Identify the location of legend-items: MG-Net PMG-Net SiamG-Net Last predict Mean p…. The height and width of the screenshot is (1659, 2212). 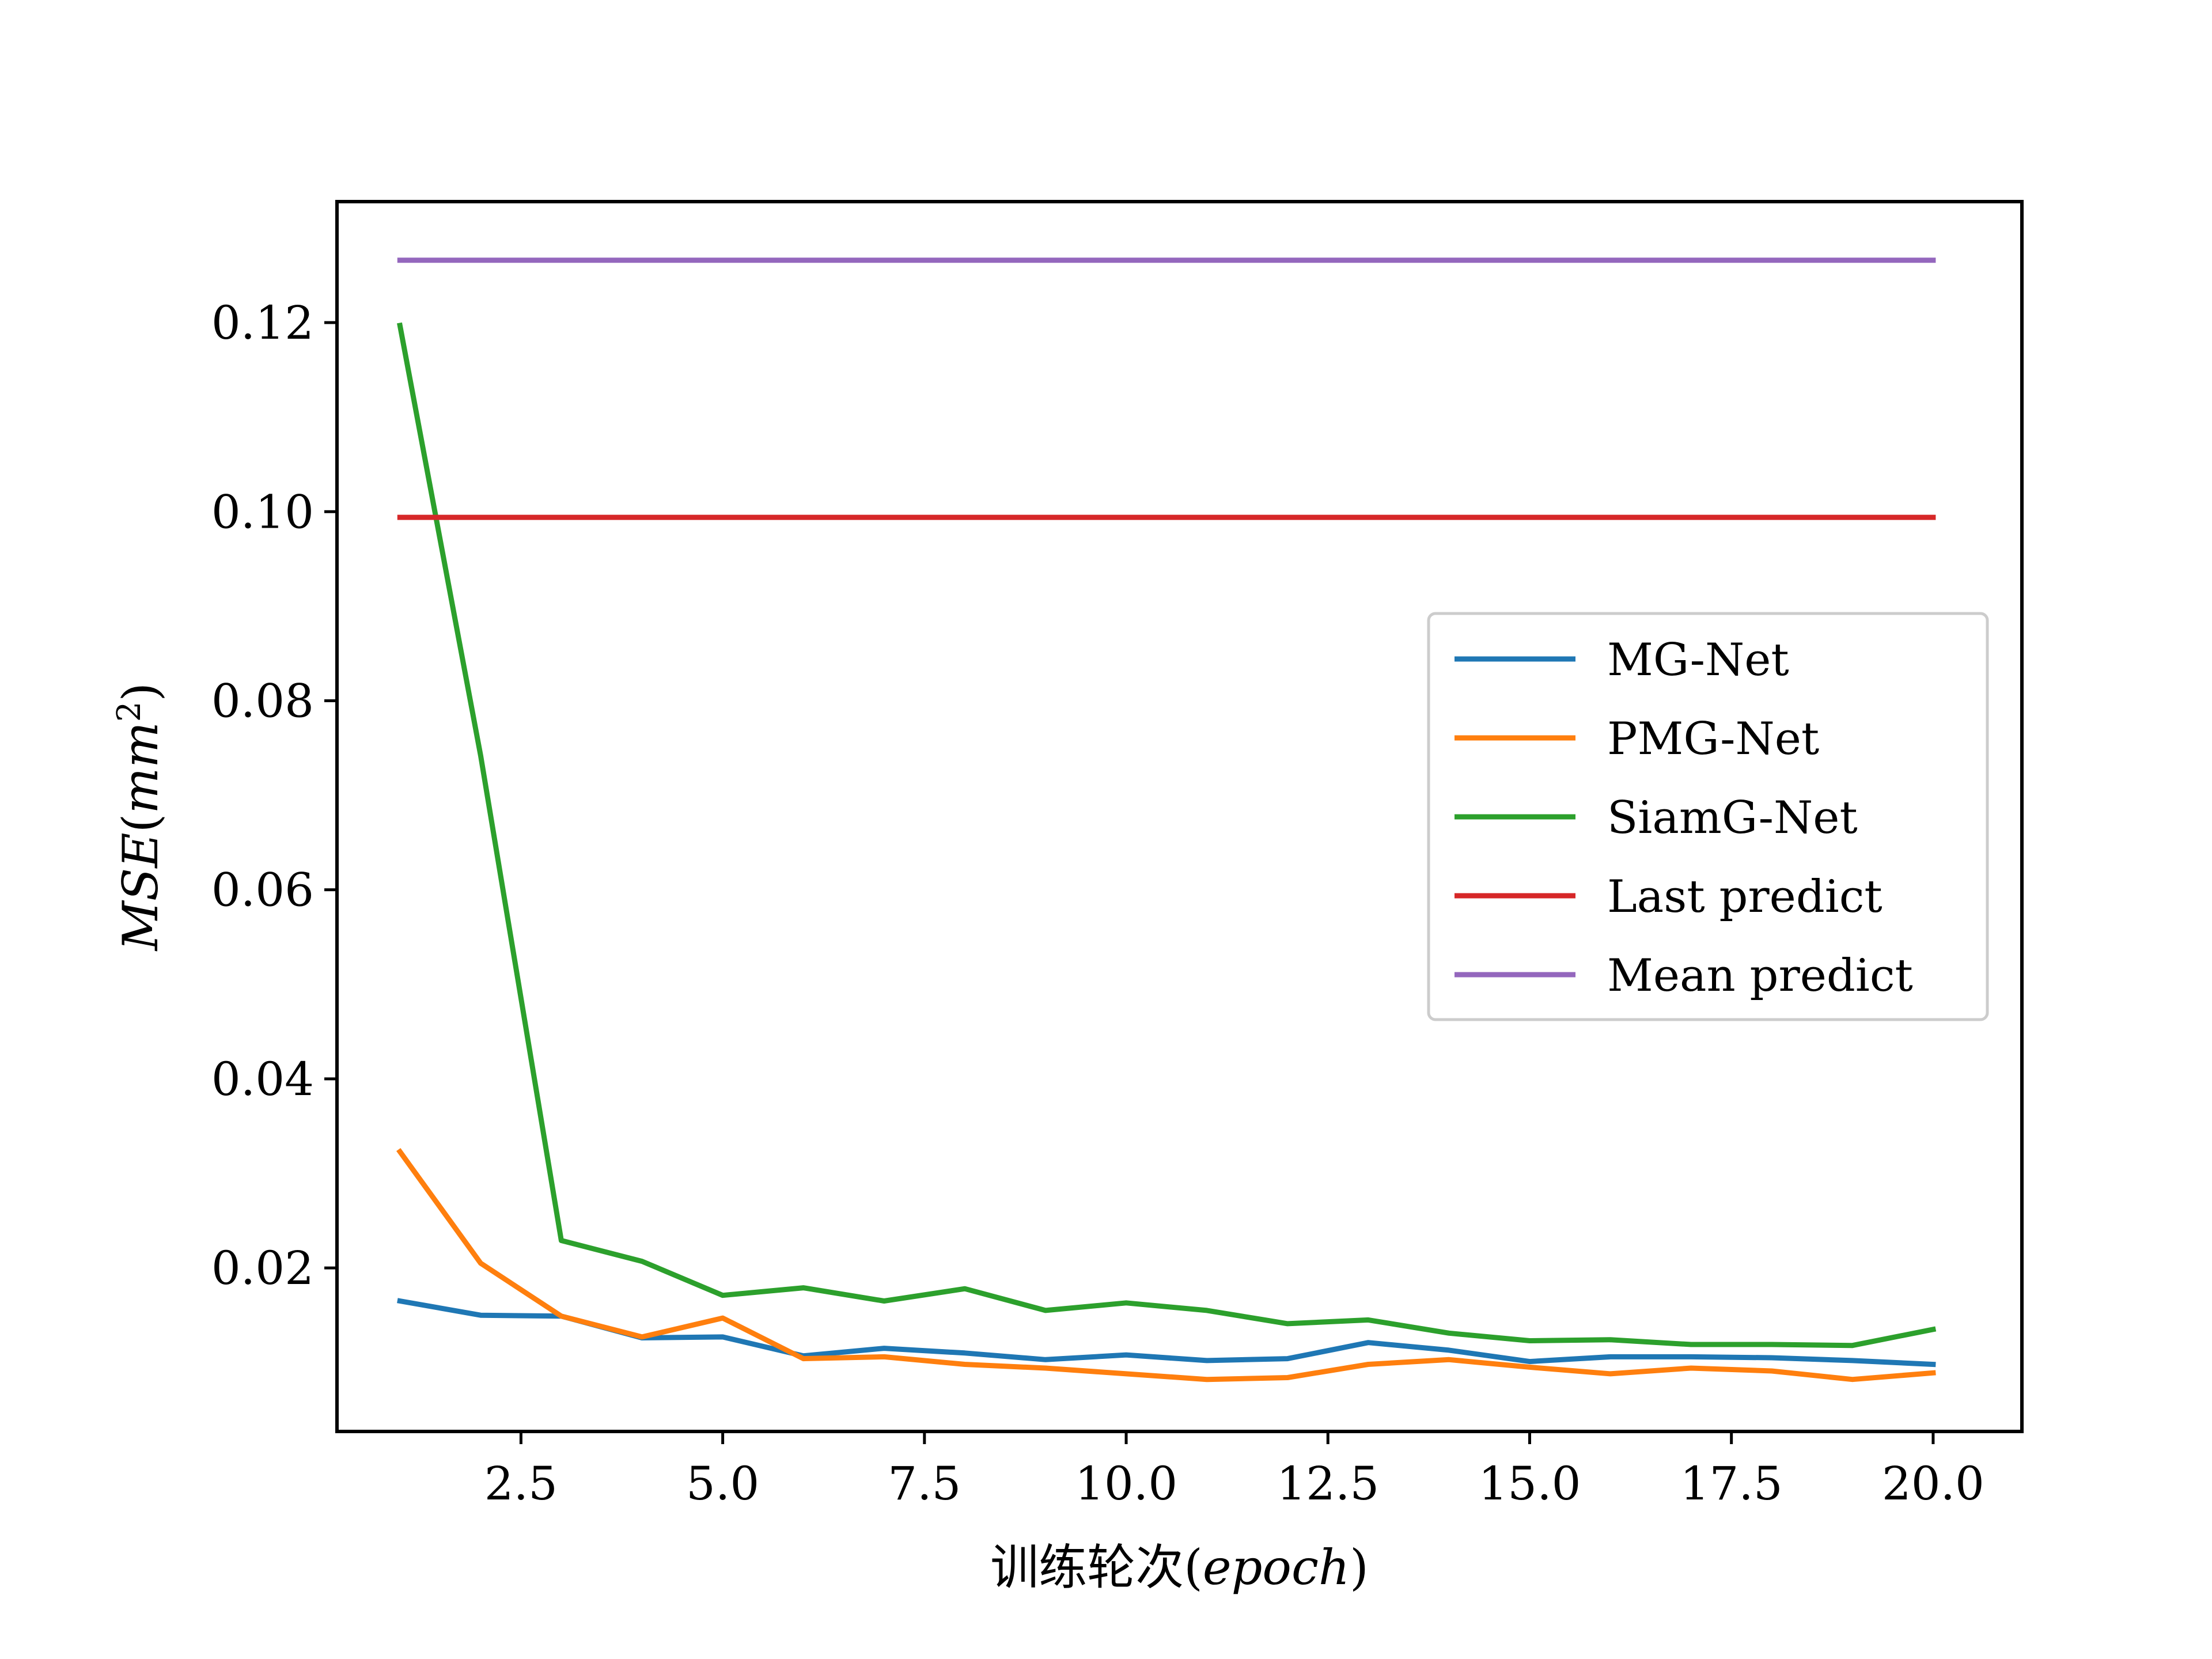
(1684, 818).